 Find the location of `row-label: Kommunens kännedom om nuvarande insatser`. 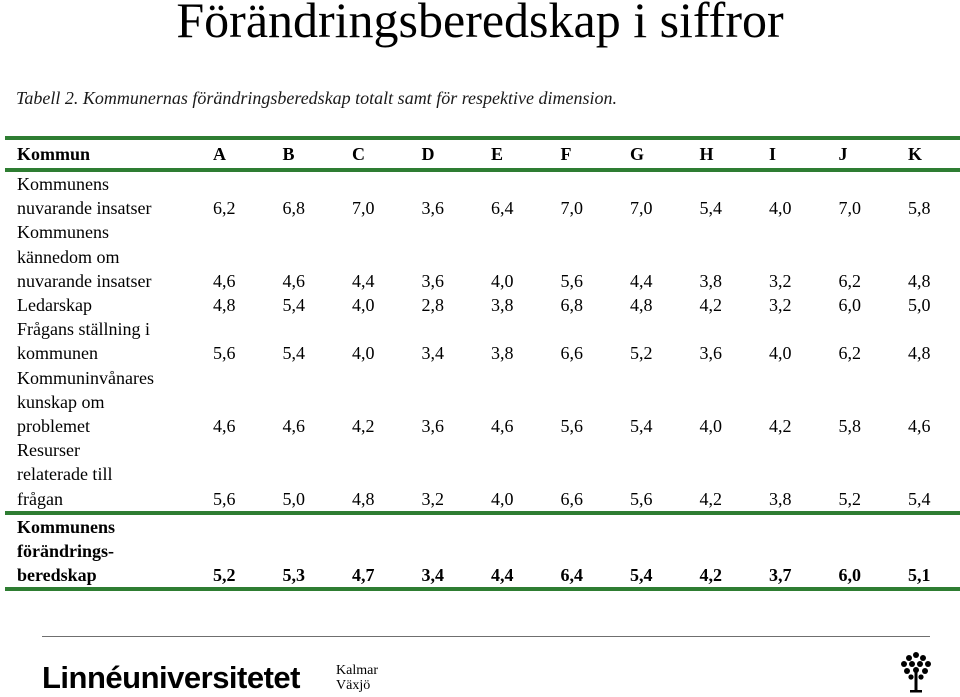

row-label: Kommunens kännedom om nuvarande insatser is located at coordinates (109, 256).